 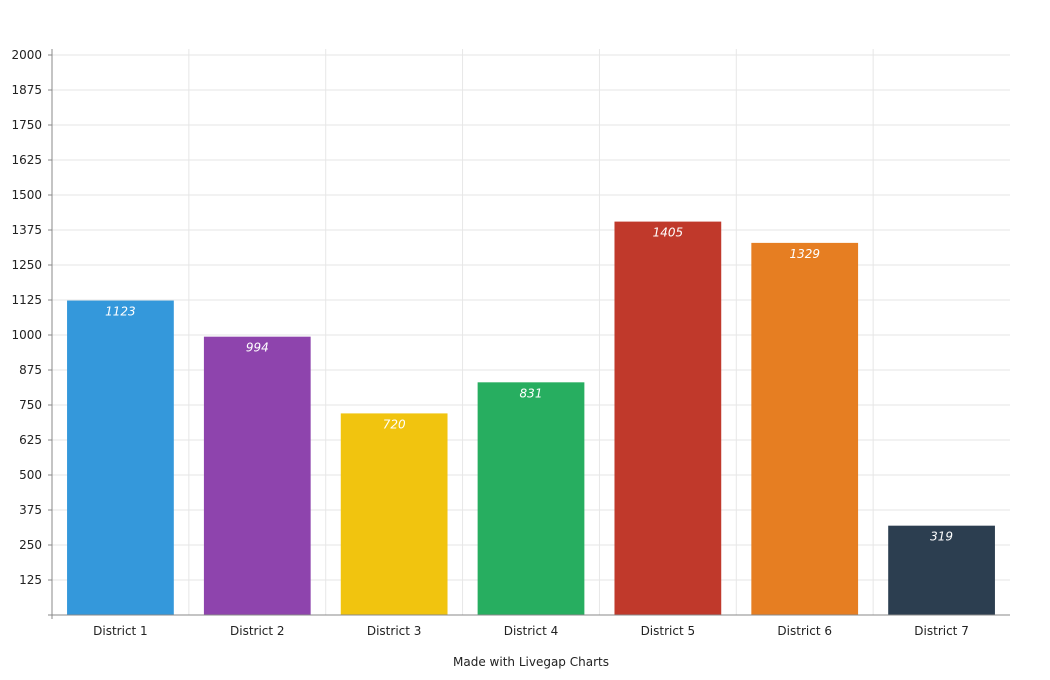 I want to click on bar-value-label: 1329, so click(x=804, y=254).